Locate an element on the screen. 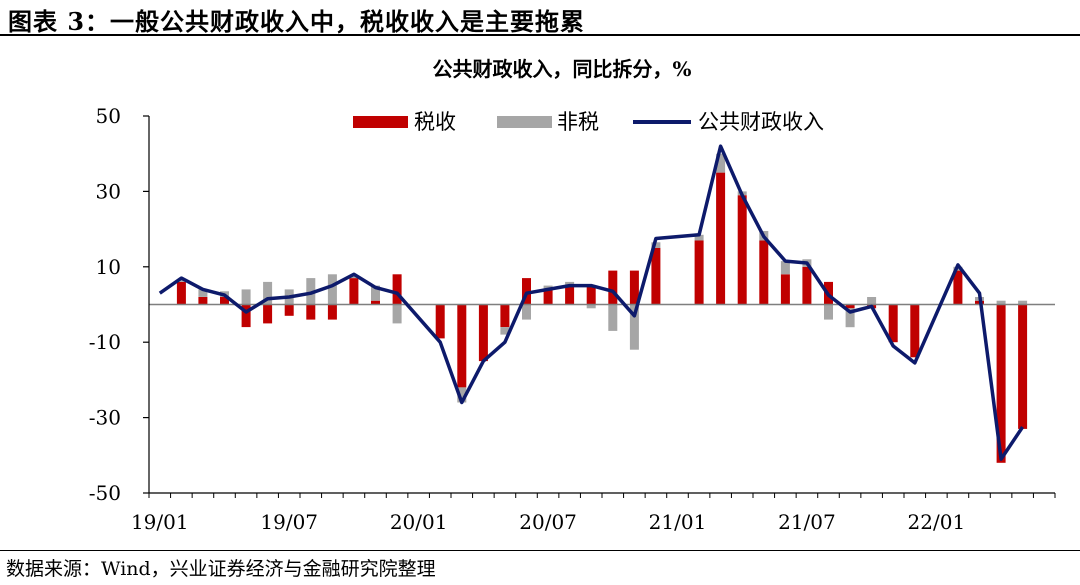 The height and width of the screenshot is (585, 1080). x-tick-label-22/01: 22/01 is located at coordinates (937, 522).